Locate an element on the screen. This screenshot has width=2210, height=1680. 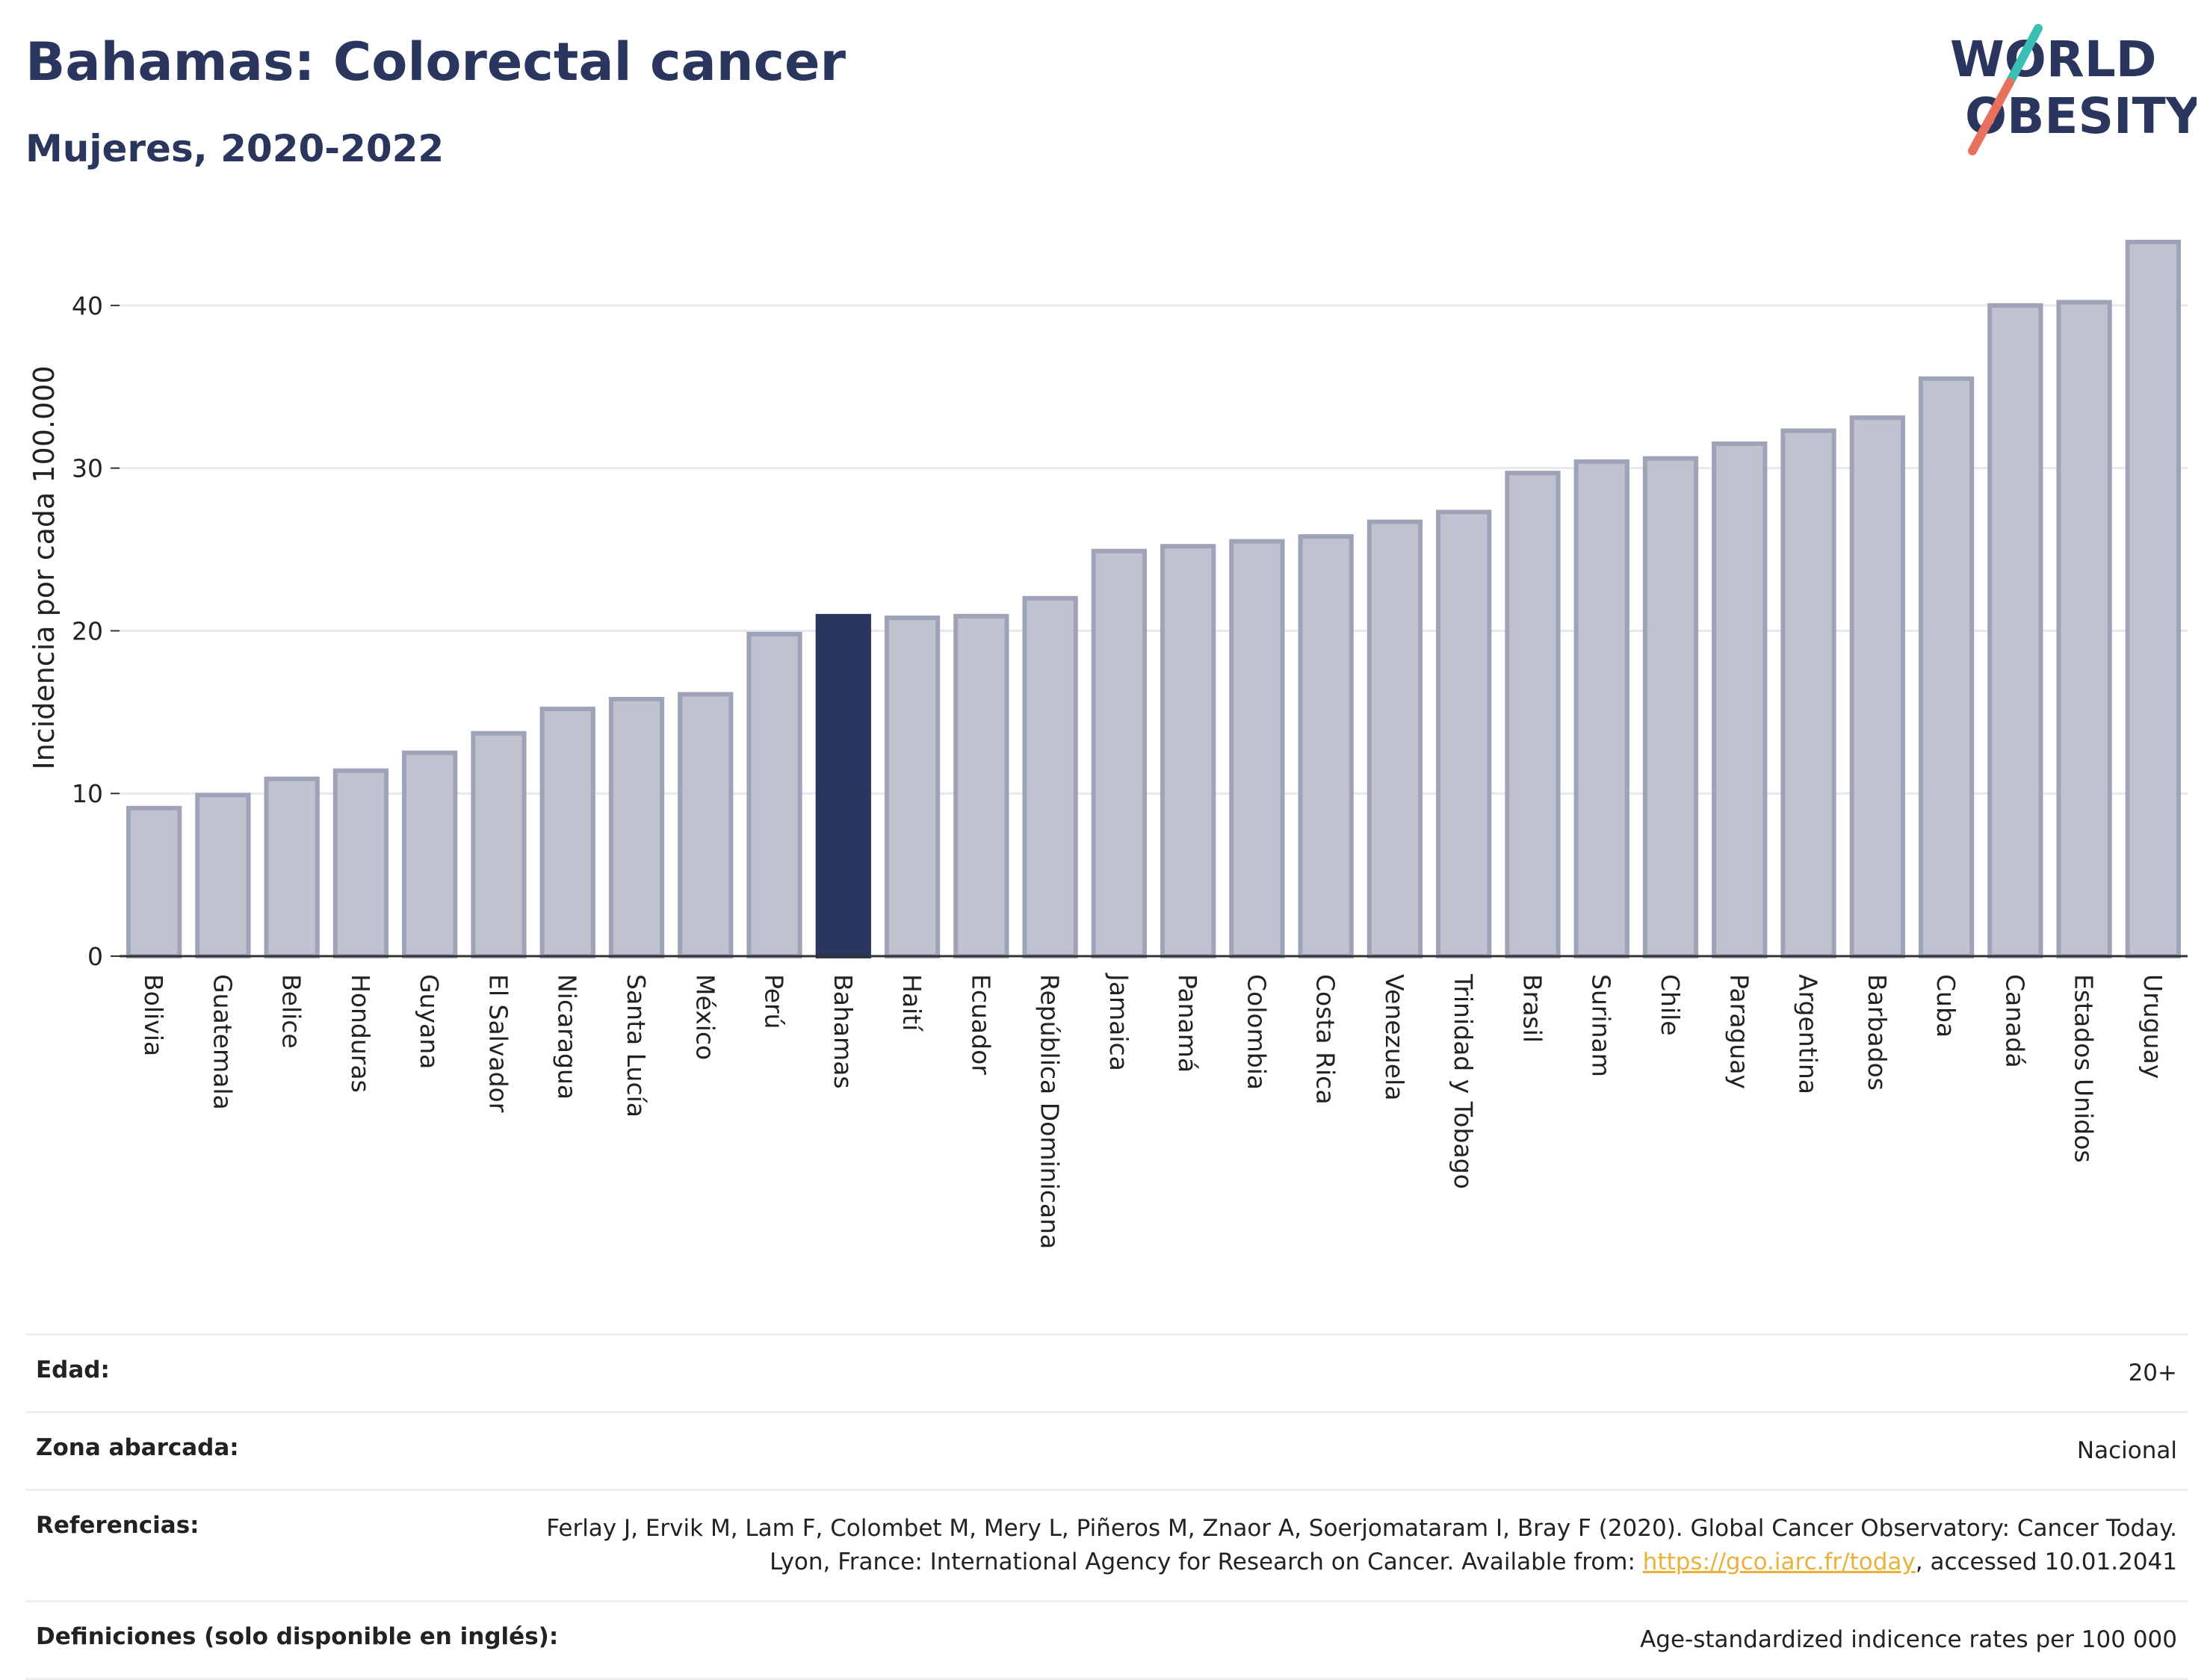
x-tick-label: Nicaragua is located at coordinates (567, 1037).